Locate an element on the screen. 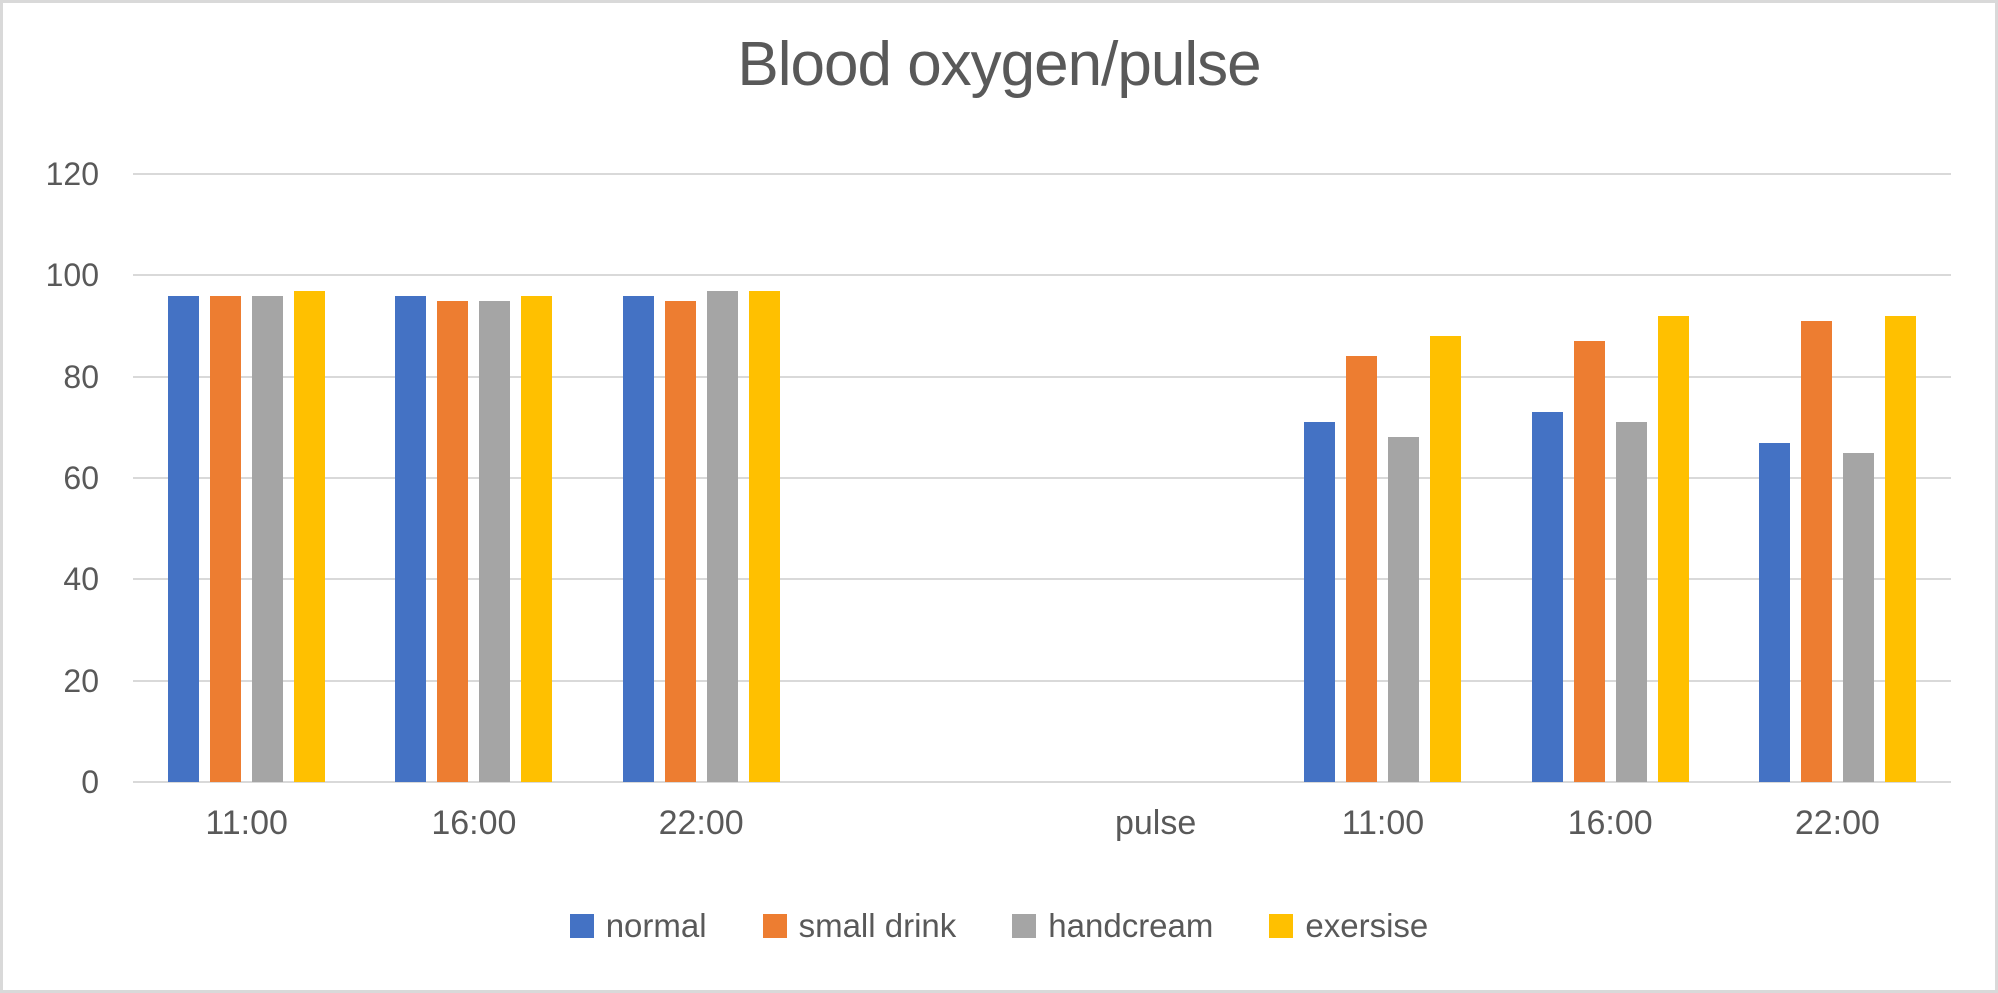 Image resolution: width=1998 pixels, height=993 pixels. y-axis-labels: 0 20 40 60 80 100 120 is located at coordinates (51, 478).